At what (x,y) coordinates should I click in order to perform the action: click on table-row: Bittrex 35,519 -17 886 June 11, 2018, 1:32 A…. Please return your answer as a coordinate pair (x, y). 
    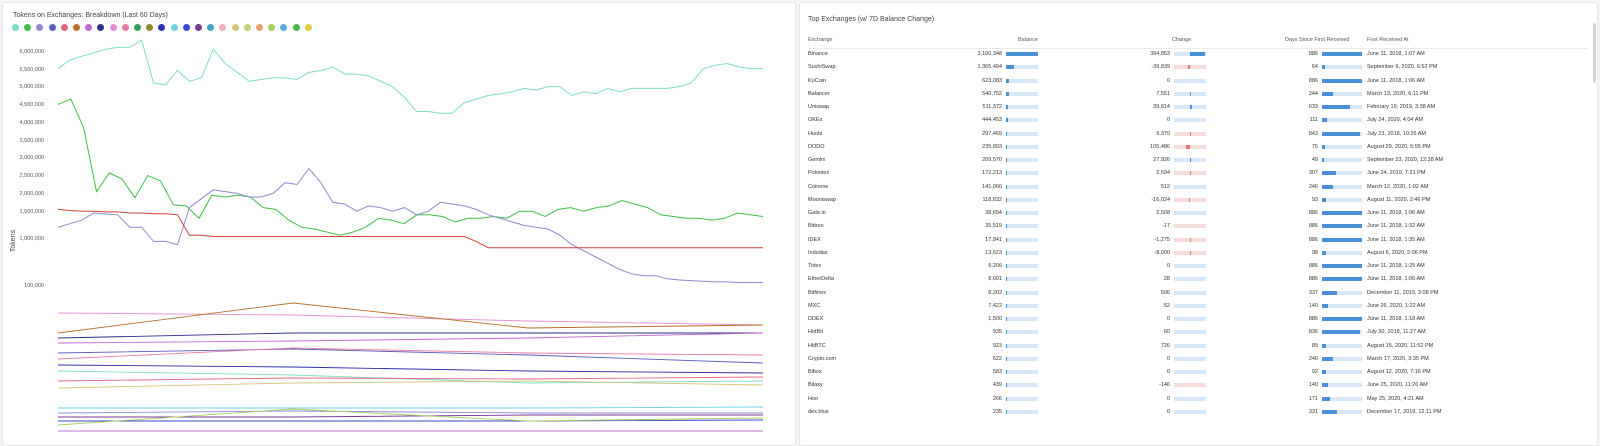
    Looking at the image, I should click on (1198, 229).